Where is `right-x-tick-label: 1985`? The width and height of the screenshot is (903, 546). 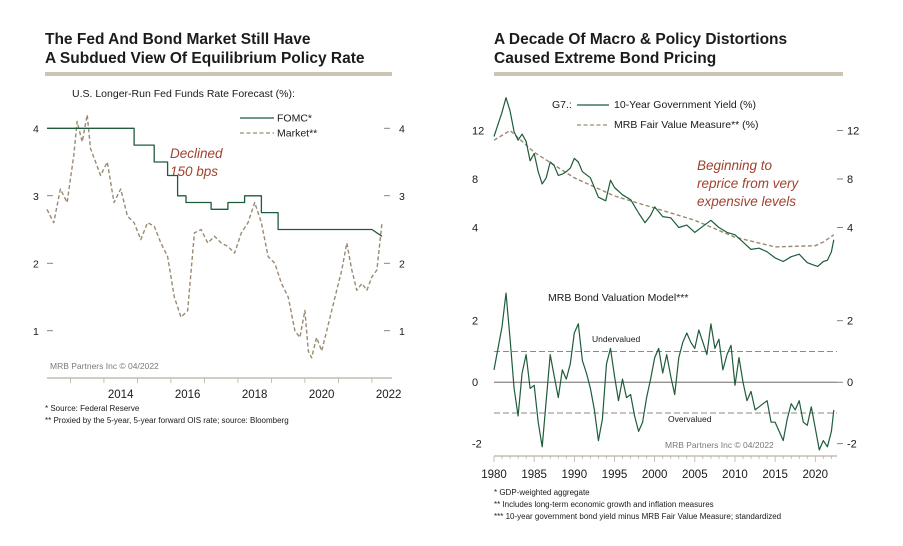
right-x-tick-label: 1985 is located at coordinates (534, 475).